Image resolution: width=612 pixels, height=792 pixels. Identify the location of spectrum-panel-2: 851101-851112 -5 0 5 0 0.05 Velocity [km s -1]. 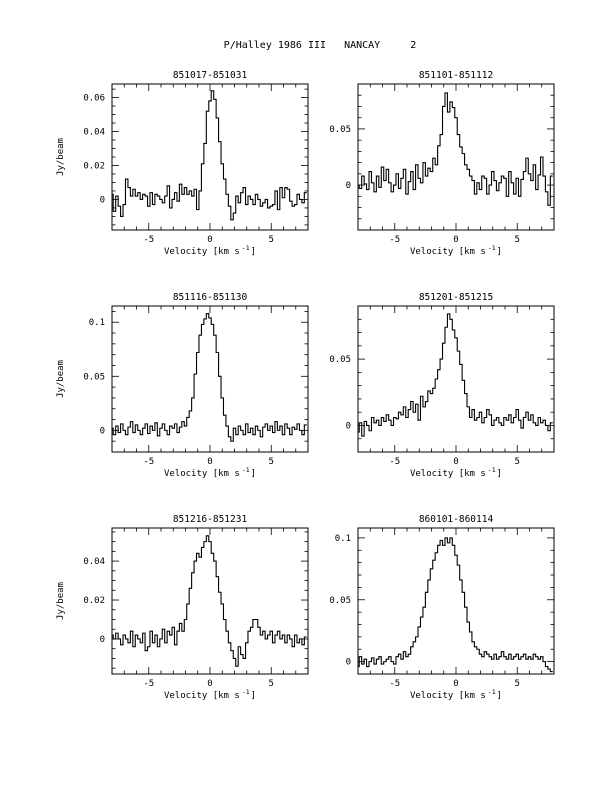
(442, 163).